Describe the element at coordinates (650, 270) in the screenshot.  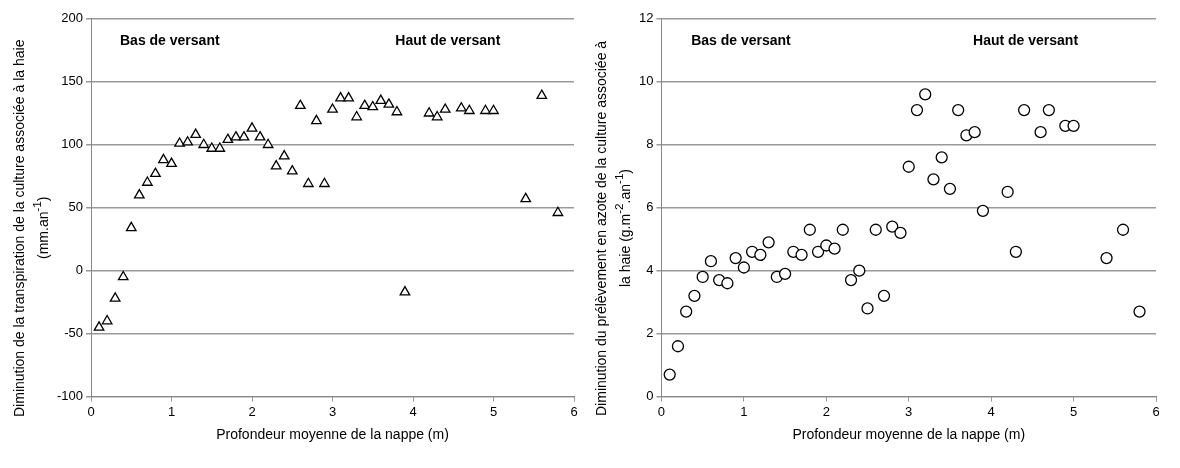
I see `y-tick-label: 4` at that location.